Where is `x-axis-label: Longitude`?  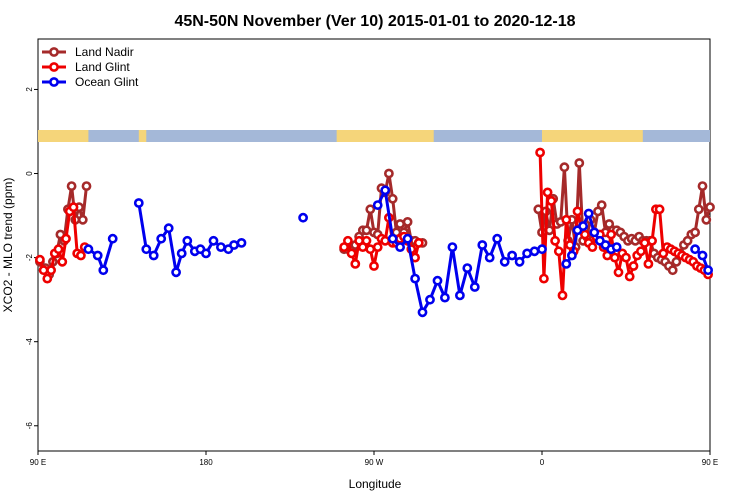 x-axis-label: Longitude is located at coordinates (375, 484).